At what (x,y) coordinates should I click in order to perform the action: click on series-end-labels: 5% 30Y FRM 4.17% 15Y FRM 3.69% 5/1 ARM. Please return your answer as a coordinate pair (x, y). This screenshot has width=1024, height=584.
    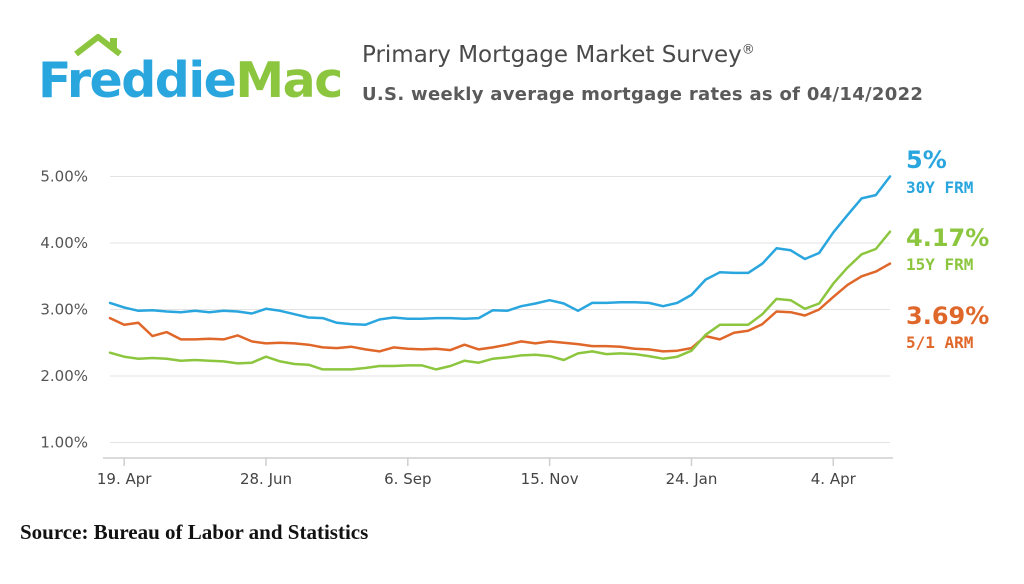
    Looking at the image, I should click on (947, 249).